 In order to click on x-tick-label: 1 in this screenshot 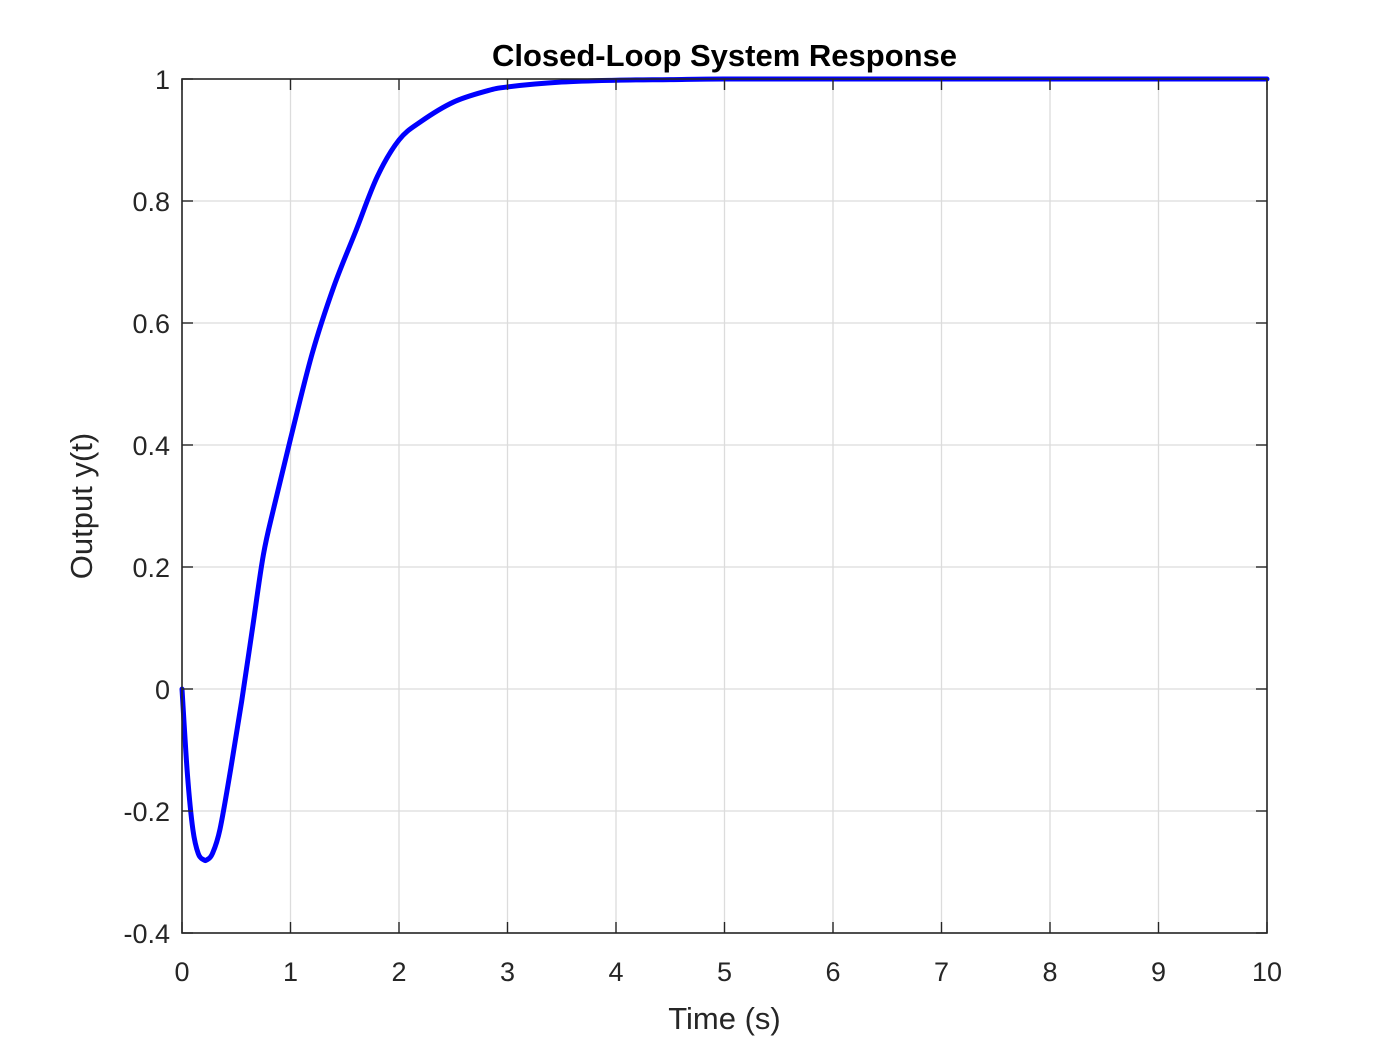, I will do `click(290, 972)`.